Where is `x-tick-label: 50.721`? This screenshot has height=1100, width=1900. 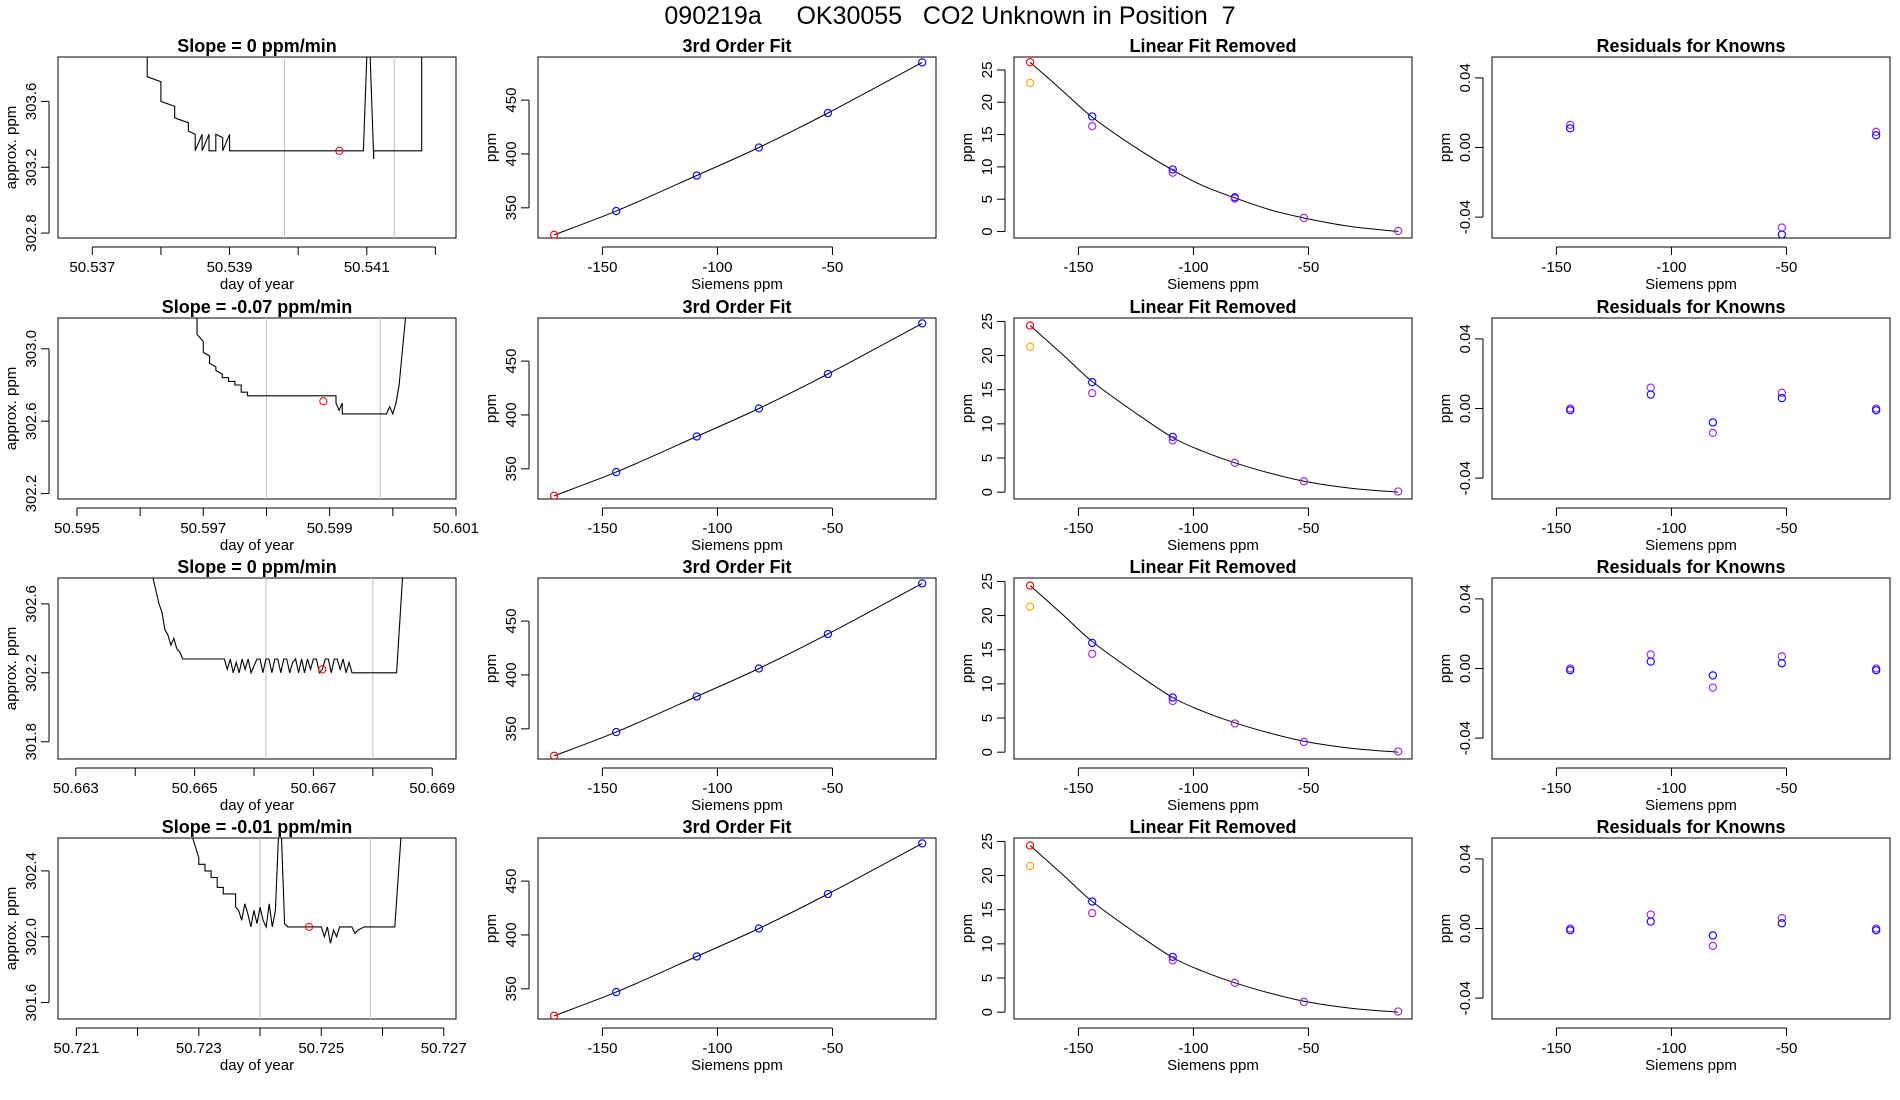
x-tick-label: 50.721 is located at coordinates (76, 1048).